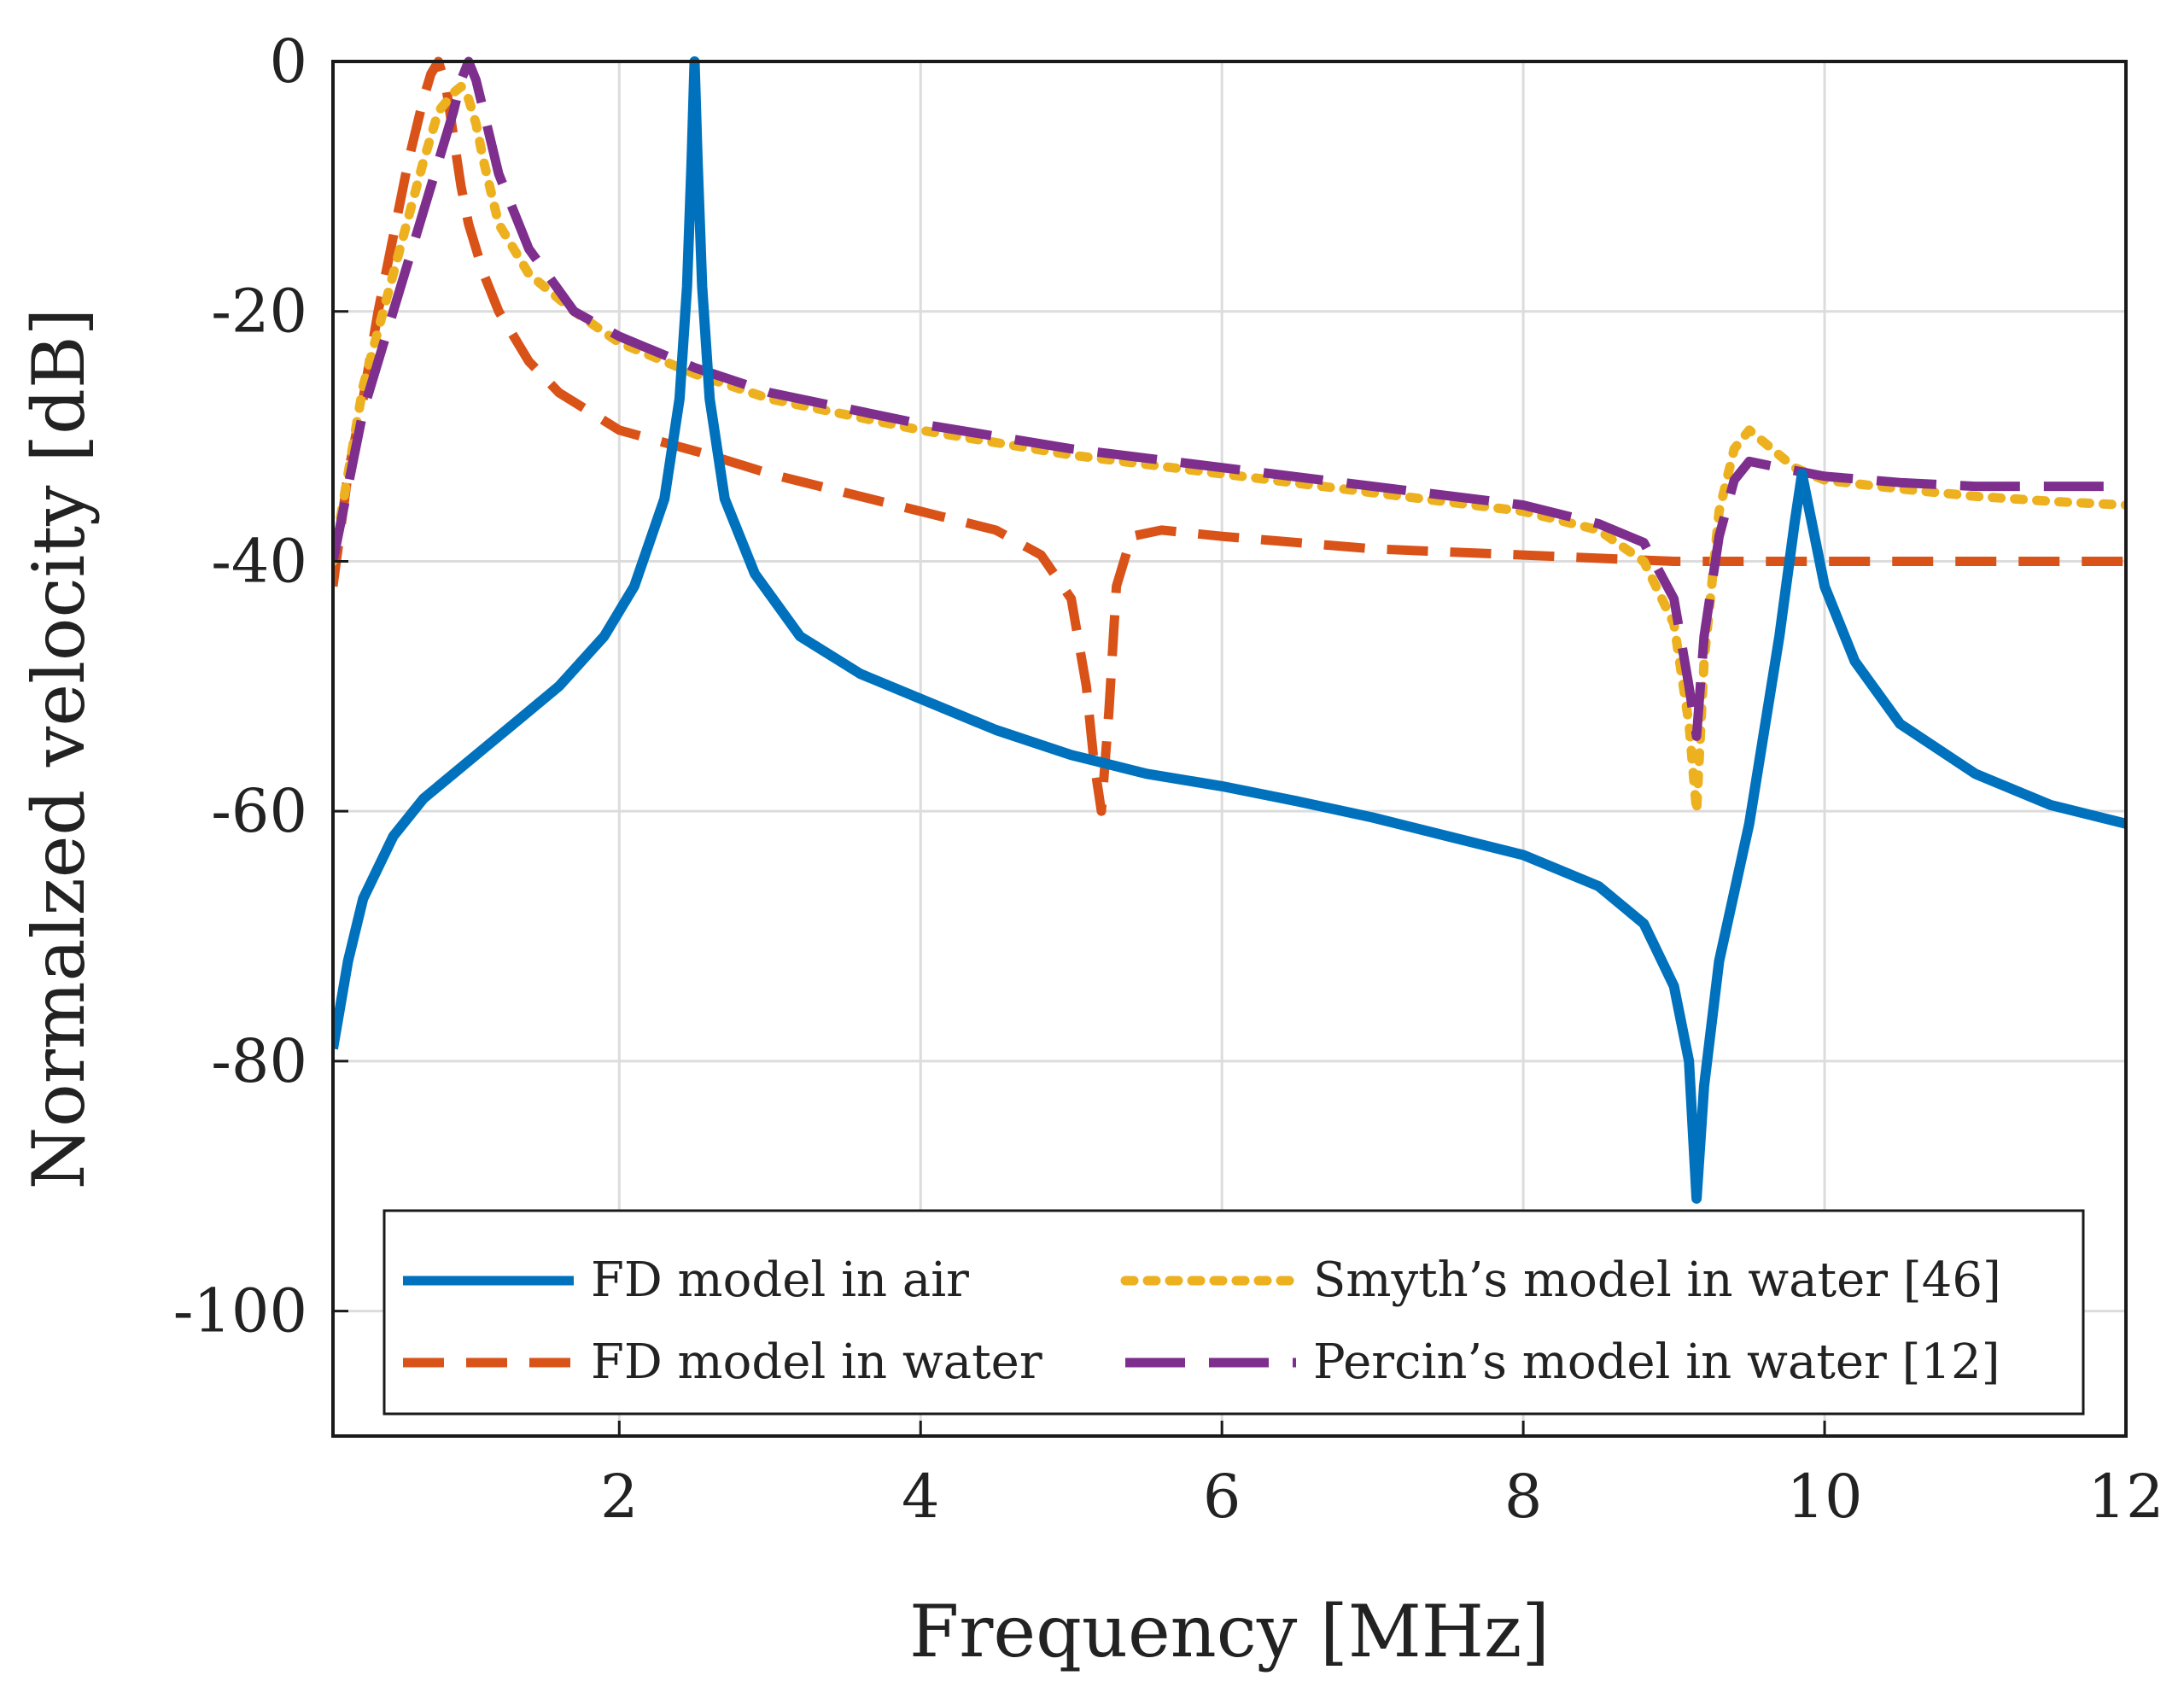  What do you see at coordinates (259, 811) in the screenshot?
I see `y-tick-label: -60` at bounding box center [259, 811].